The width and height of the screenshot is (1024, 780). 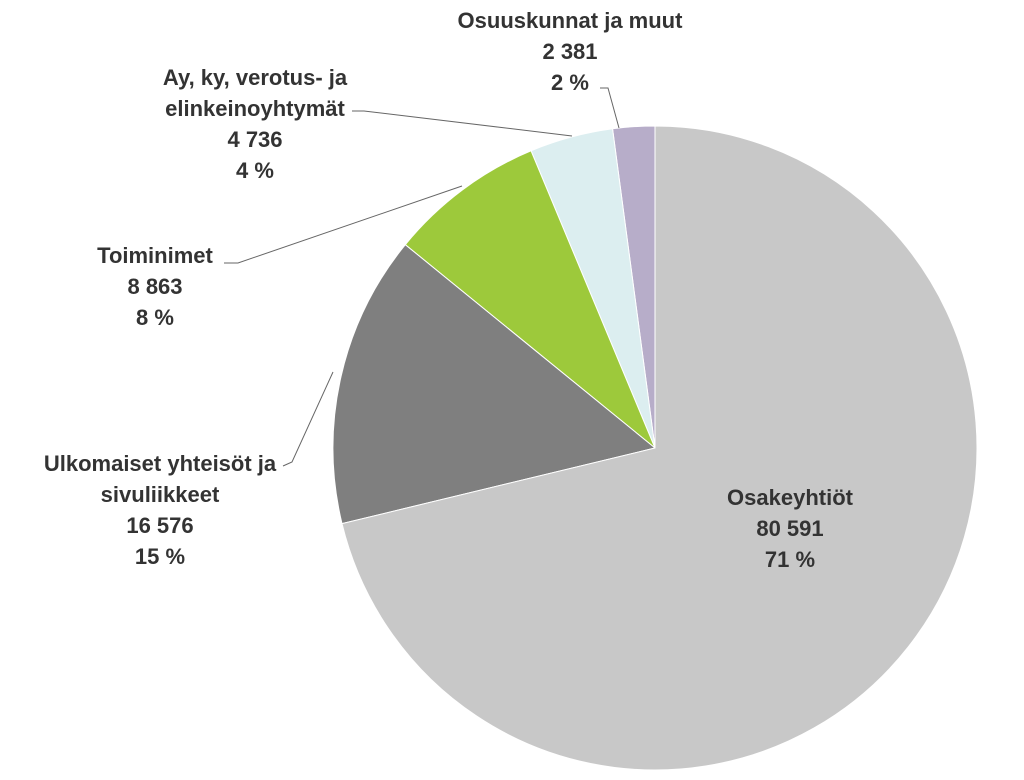 I want to click on slice-label: Osuuskunnat ja muut 2 381 2 %, so click(x=570, y=51).